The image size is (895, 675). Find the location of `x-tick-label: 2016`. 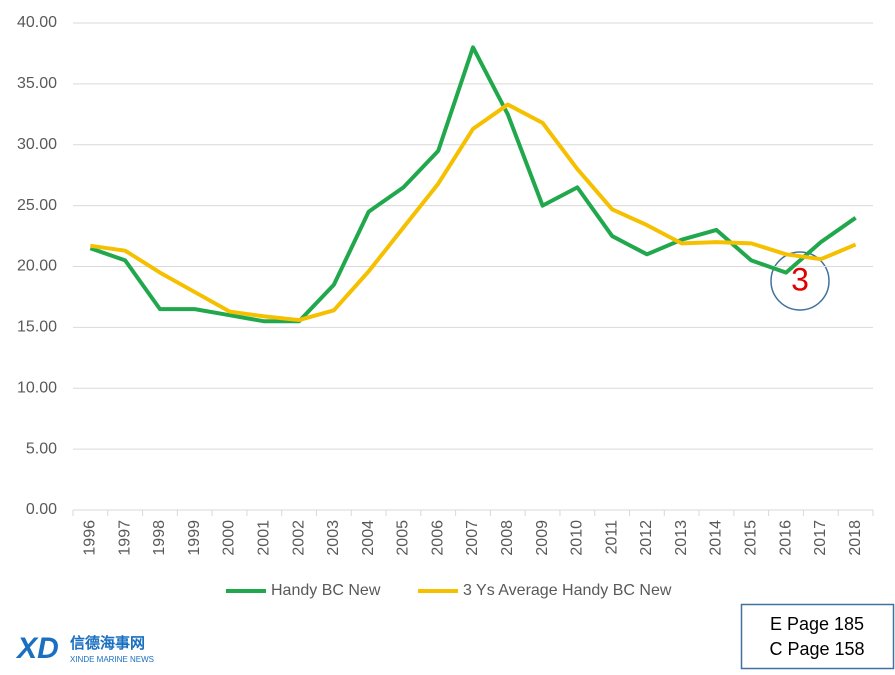

x-tick-label: 2016 is located at coordinates (785, 538).